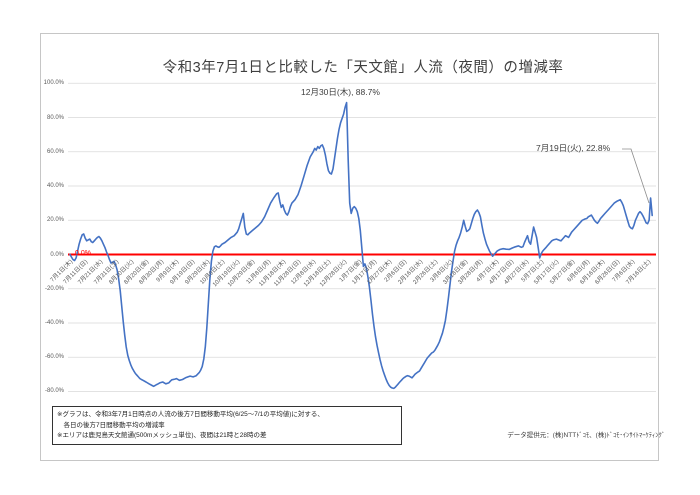 Image resolution: width=700 pixels, height=495 pixels. I want to click on y-axis-tick-label: 60.0%, so click(55, 151).